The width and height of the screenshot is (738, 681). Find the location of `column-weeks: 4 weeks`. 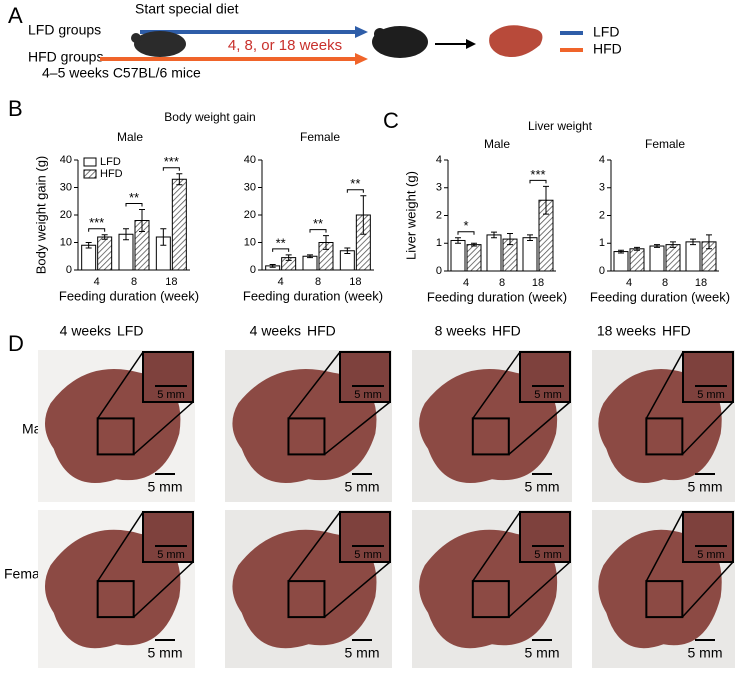

column-weeks: 4 weeks is located at coordinates (275, 331).